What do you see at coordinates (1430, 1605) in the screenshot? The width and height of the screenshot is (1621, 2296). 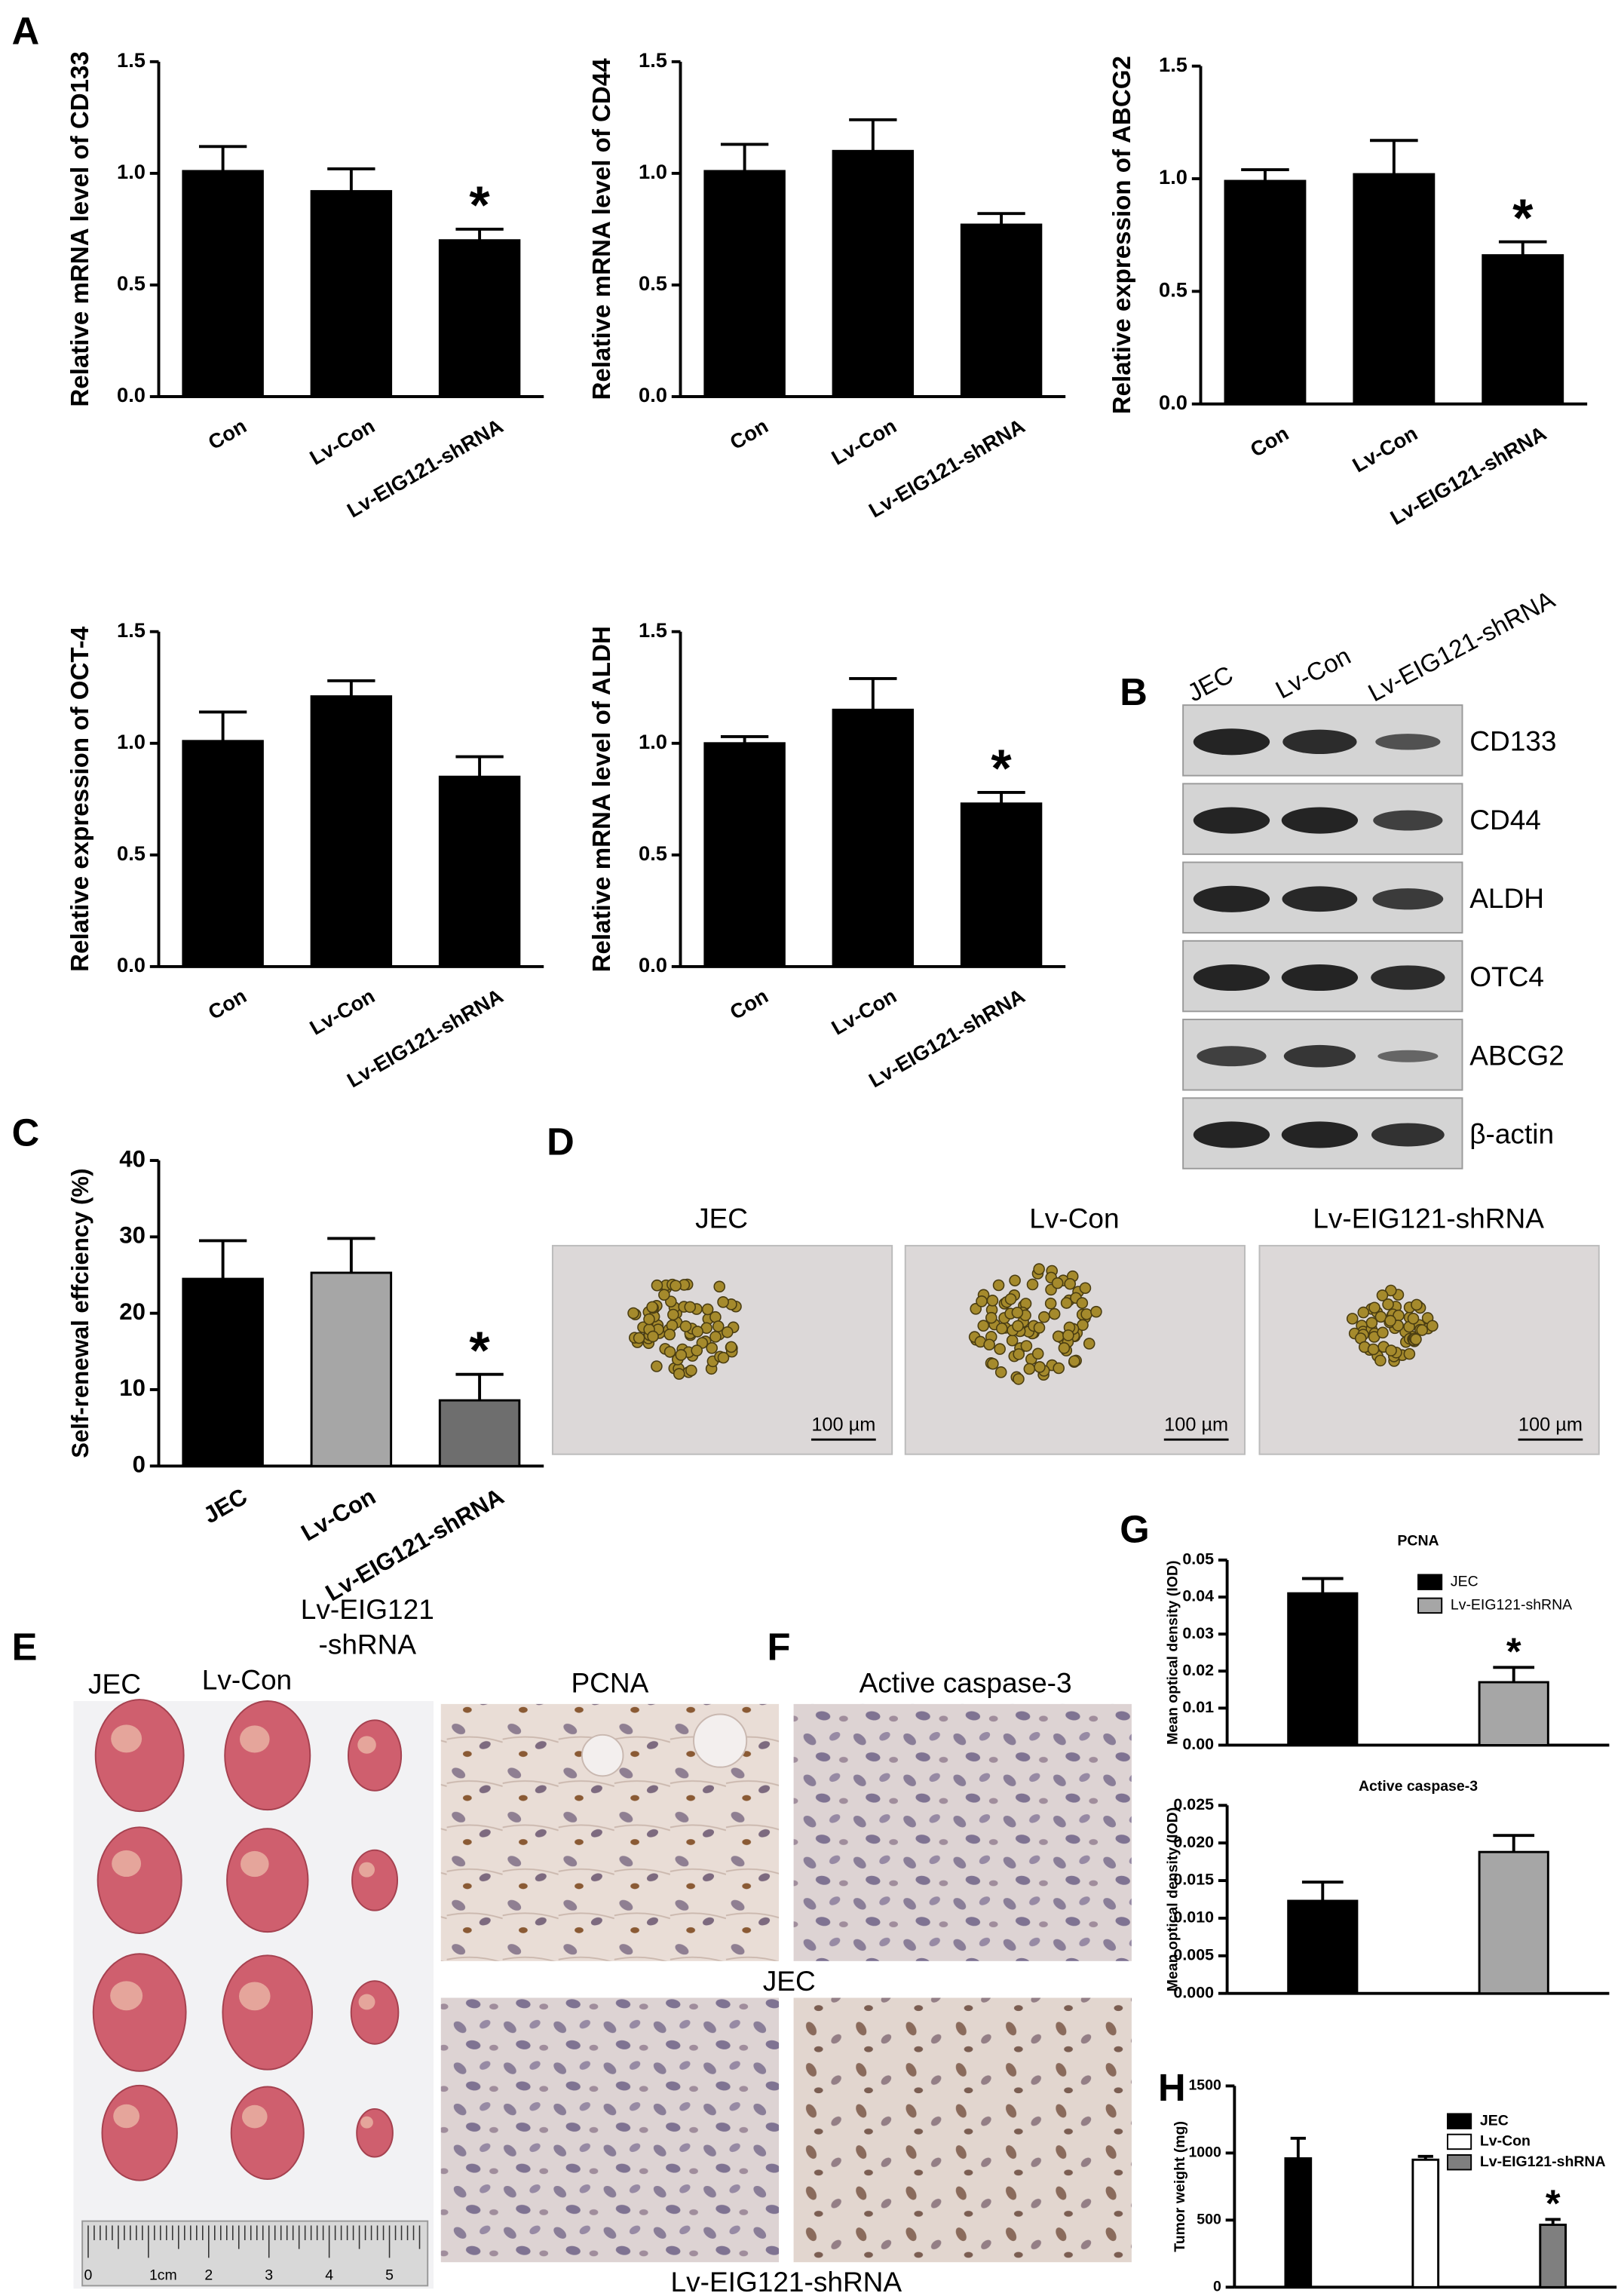 I see `legend-swatch` at bounding box center [1430, 1605].